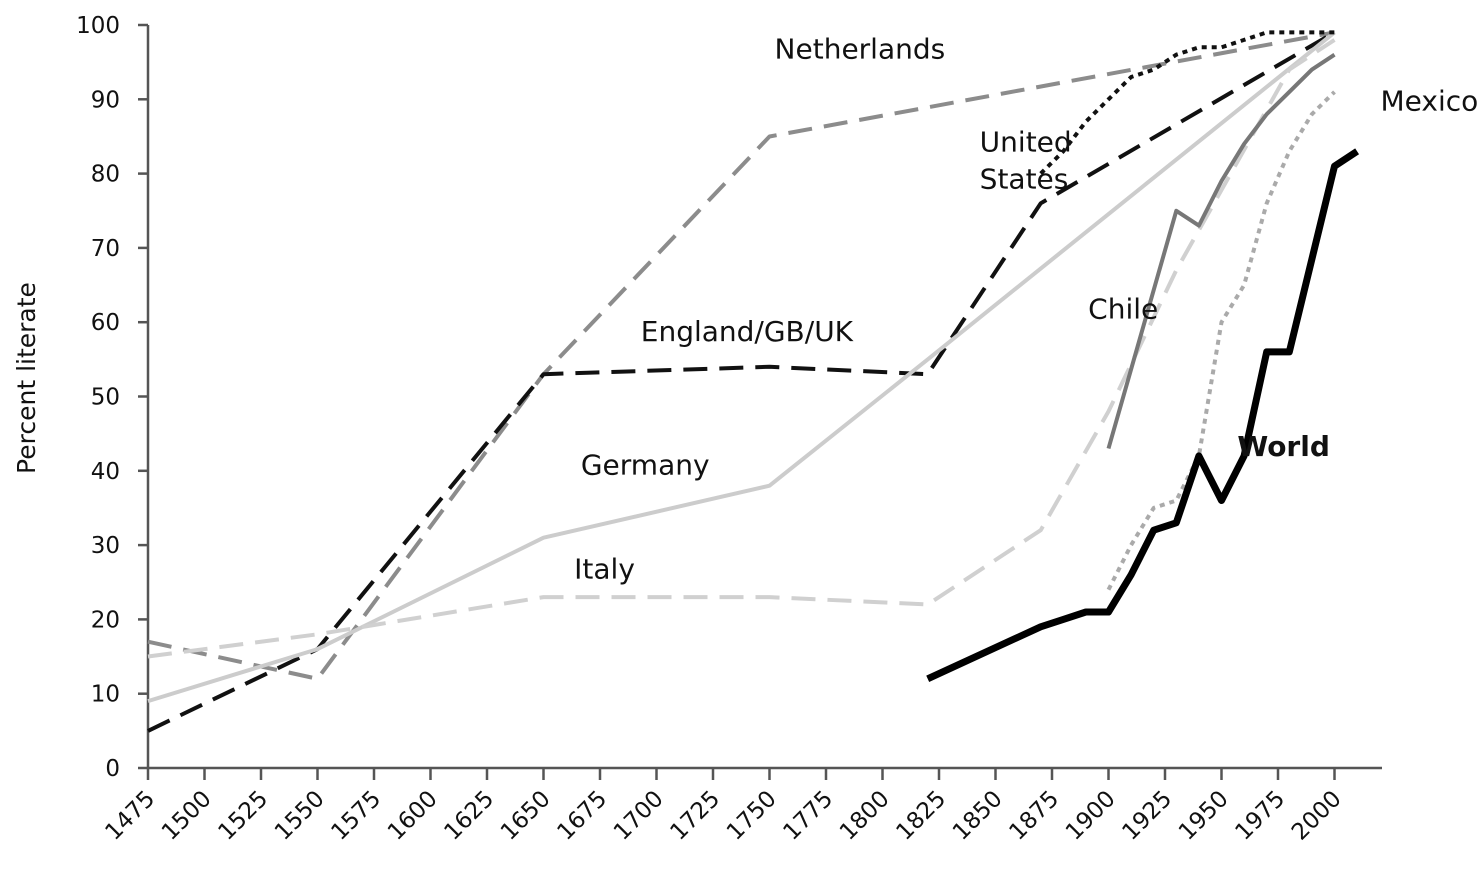 This screenshot has width=1477, height=886. What do you see at coordinates (469, 816) in the screenshot?
I see `x-tick-label: 1625` at bounding box center [469, 816].